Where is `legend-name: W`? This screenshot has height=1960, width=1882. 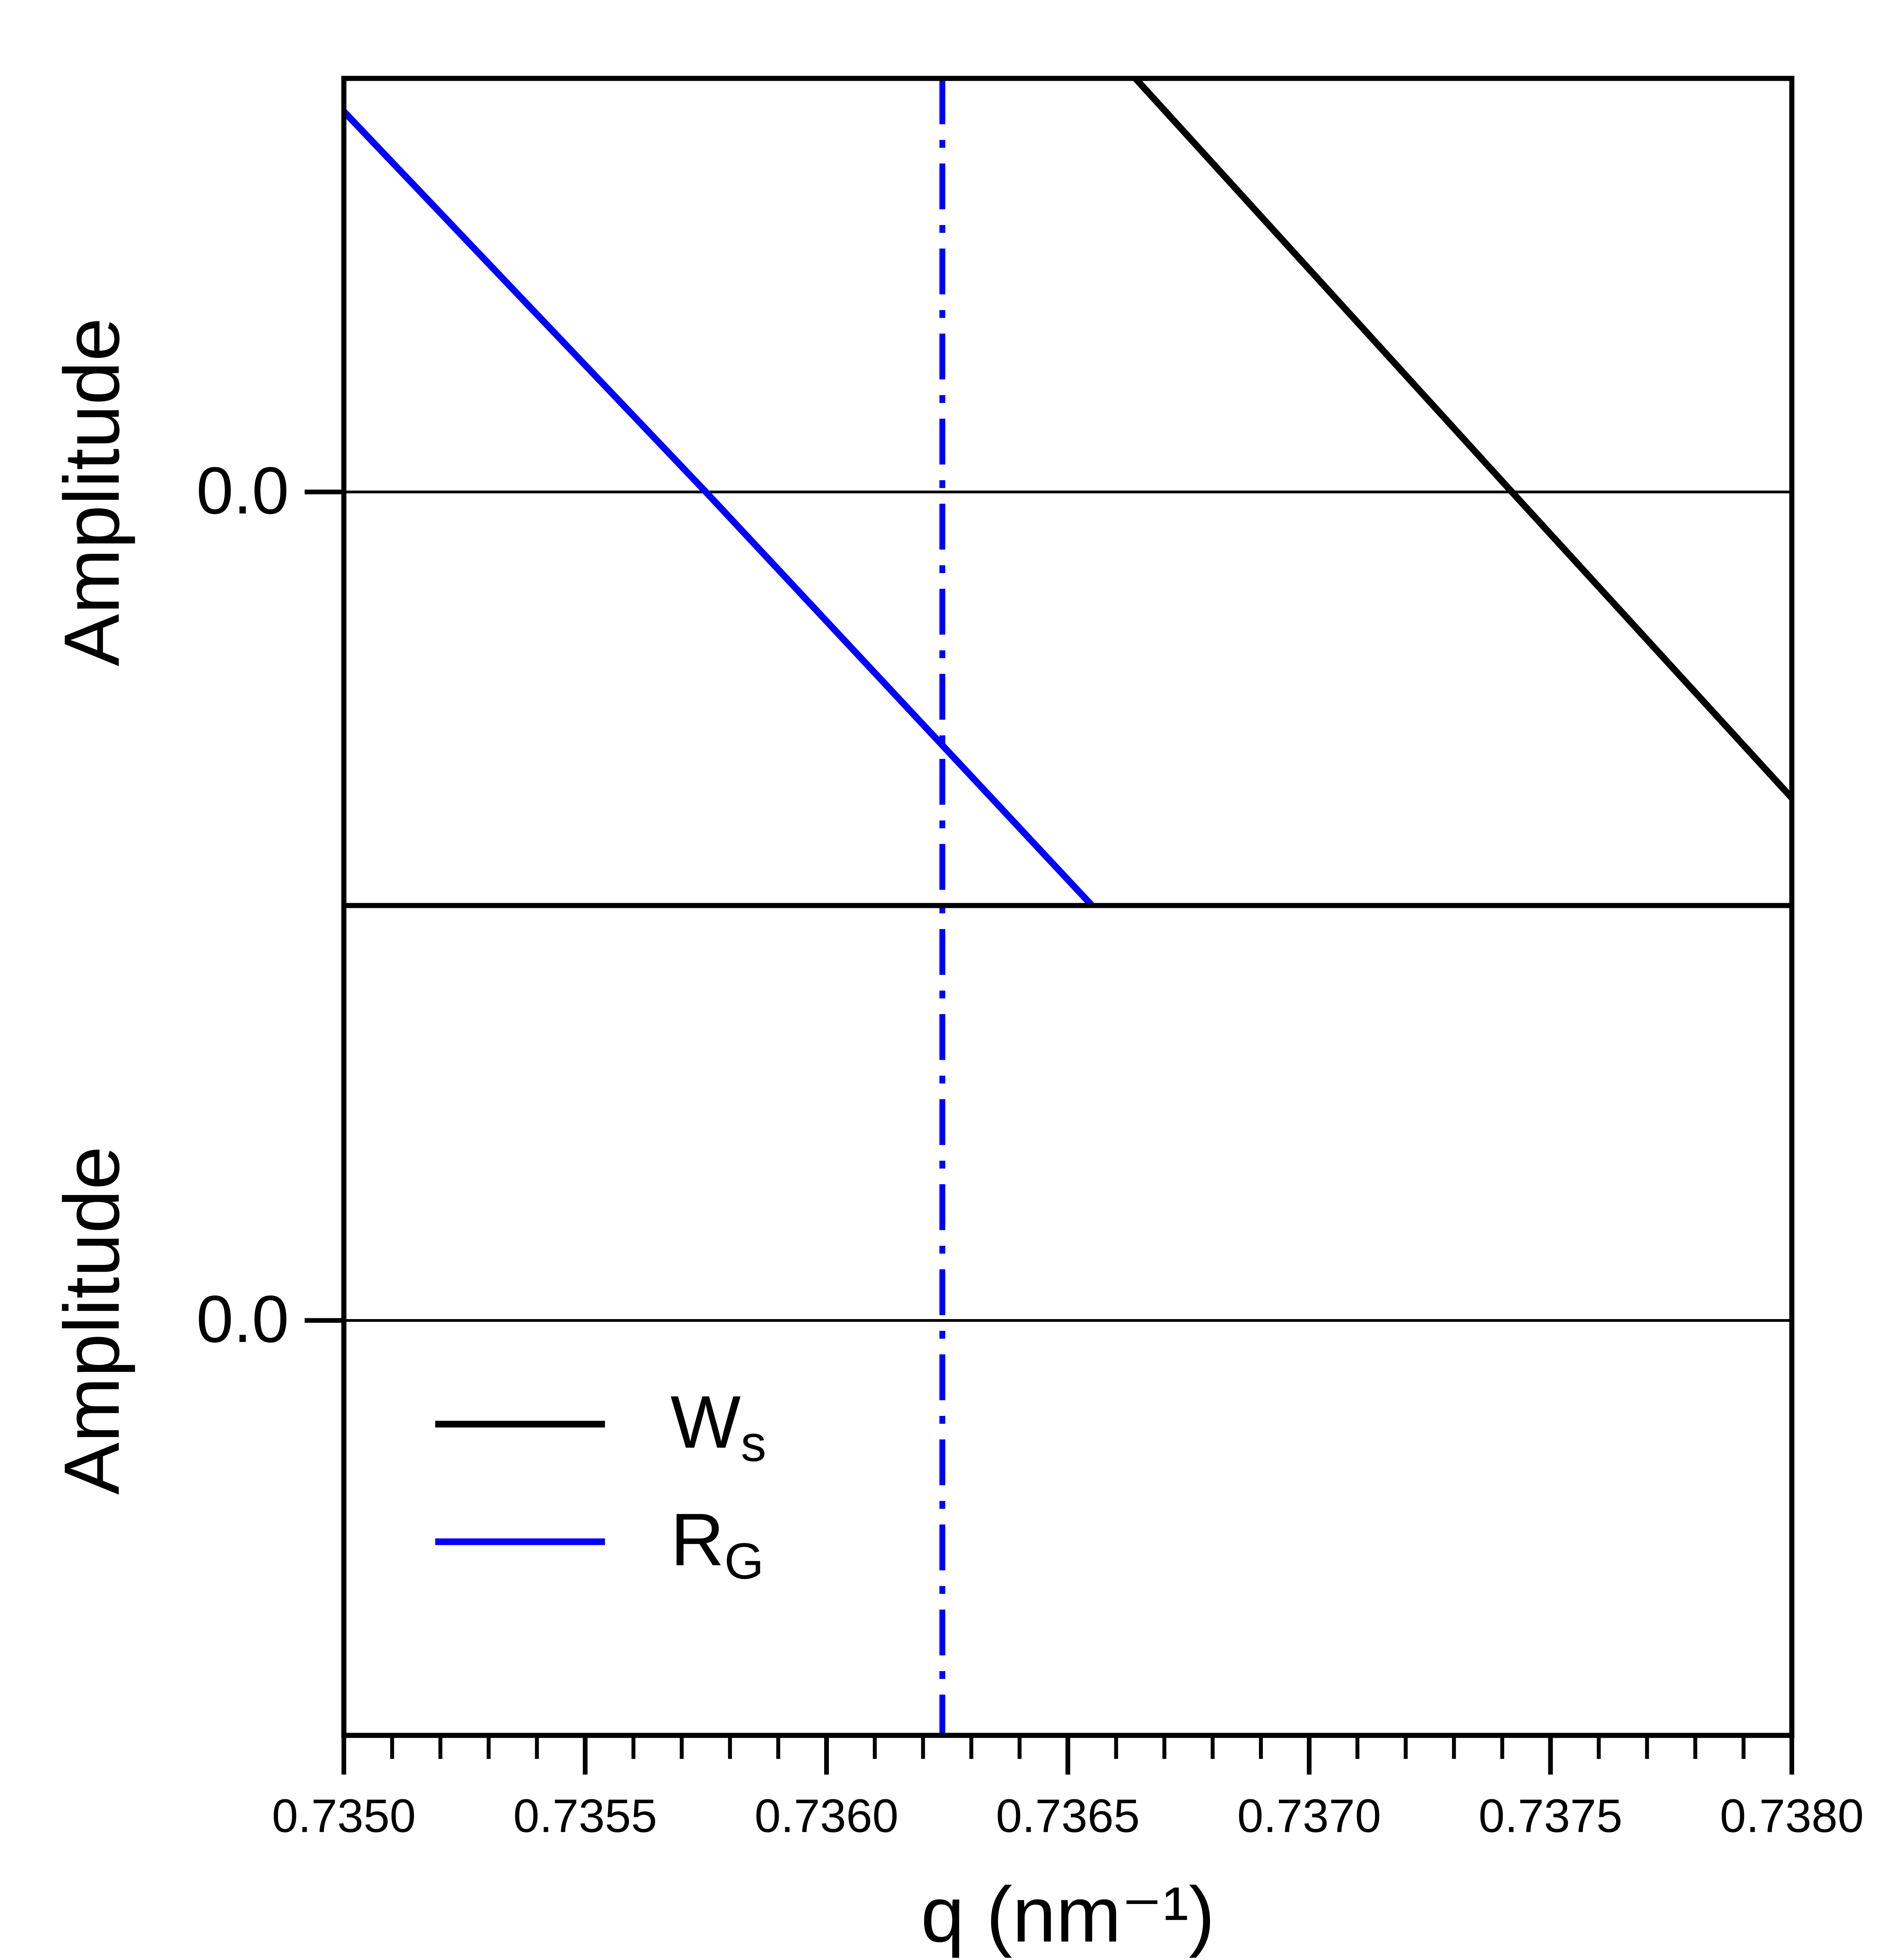
legend-name: W is located at coordinates (705, 1422).